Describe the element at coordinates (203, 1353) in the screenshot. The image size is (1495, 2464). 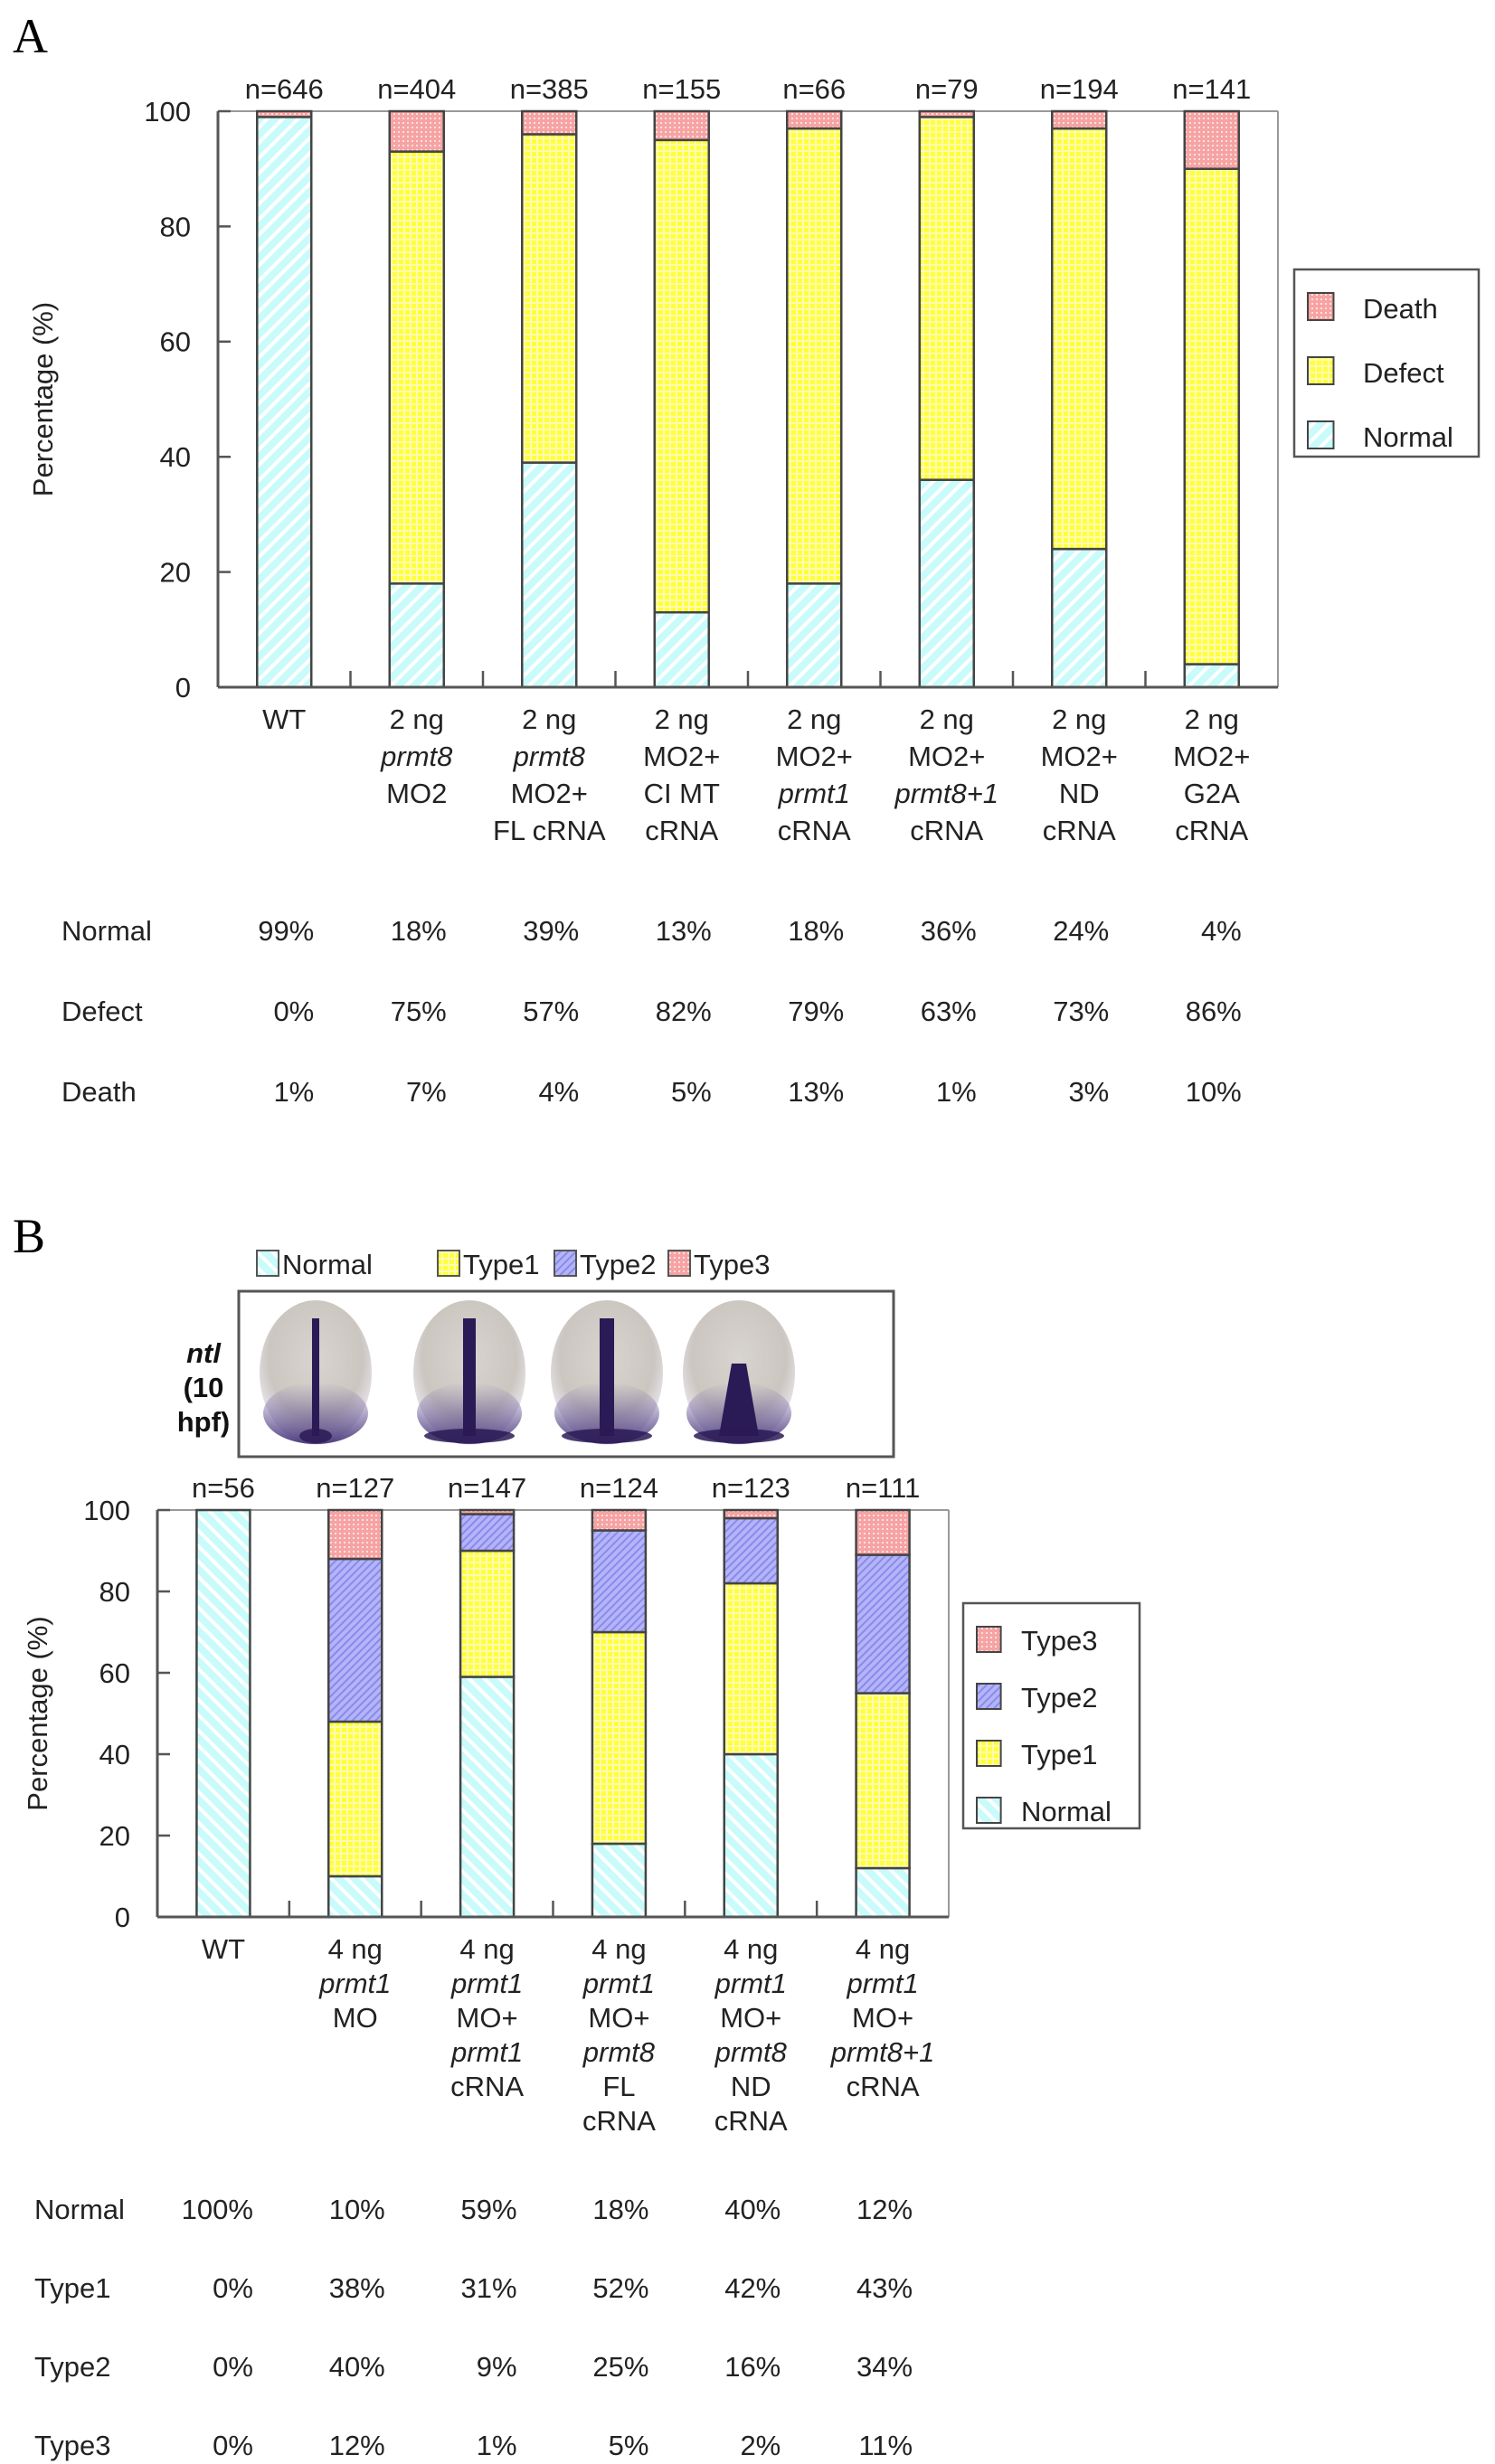
I see `gene-name: ntl` at that location.